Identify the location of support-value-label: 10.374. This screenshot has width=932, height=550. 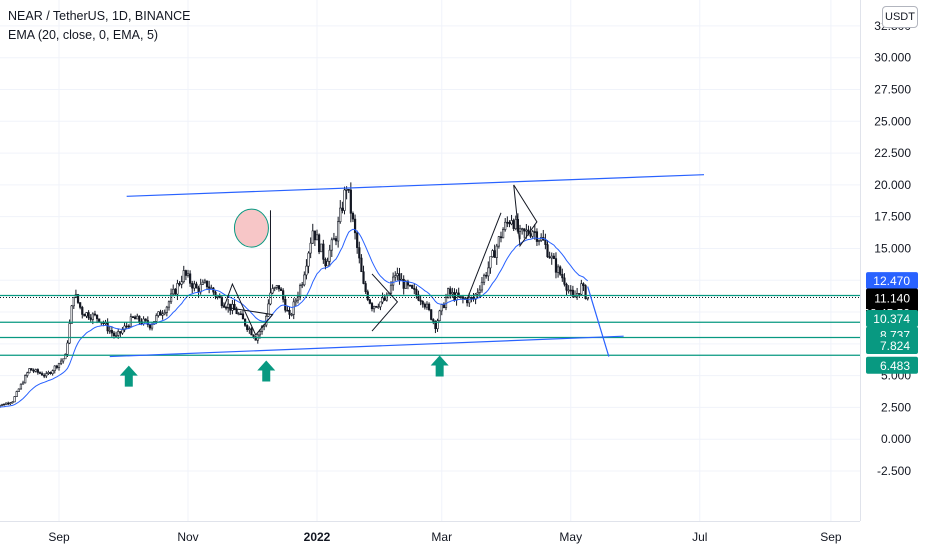
(891, 319).